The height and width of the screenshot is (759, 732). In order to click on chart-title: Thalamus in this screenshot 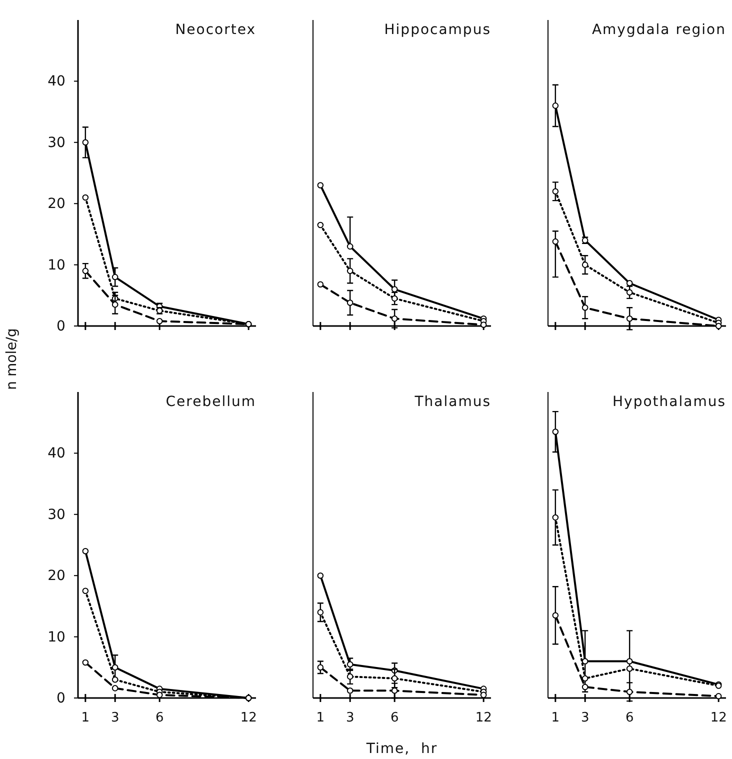, I will do `click(452, 402)`.